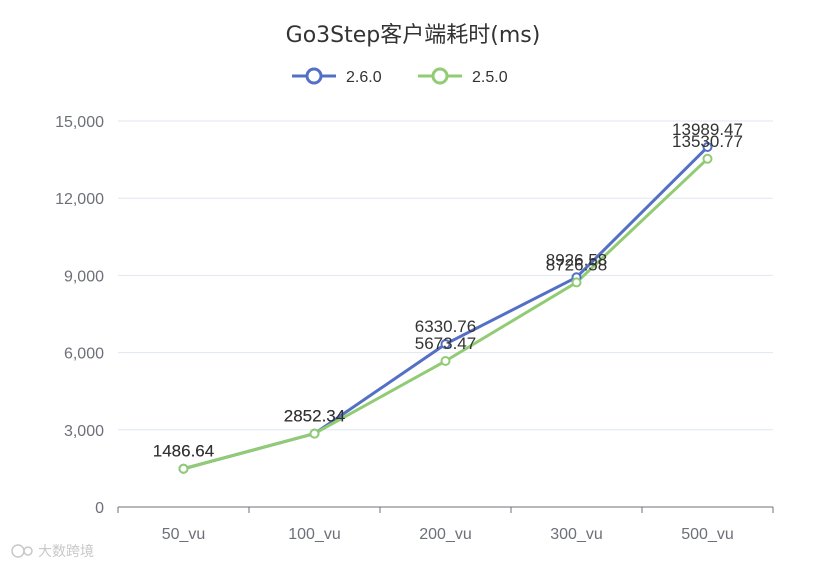 This screenshot has width=826, height=568. Describe the element at coordinates (707, 534) in the screenshot. I see `x-tick-label: 500_vu` at that location.